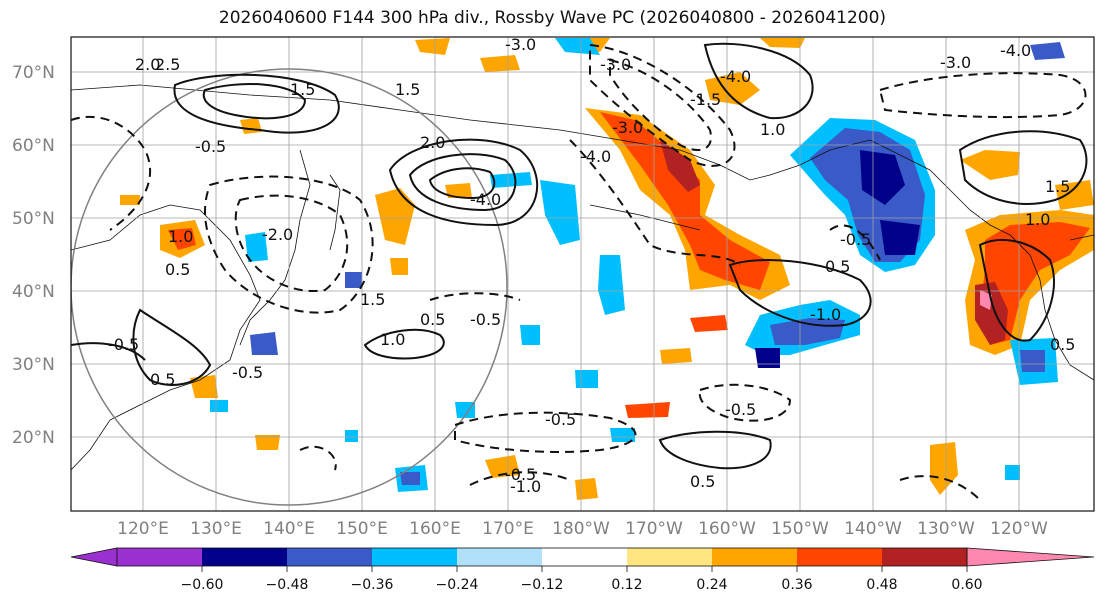  Describe the element at coordinates (881, 585) in the screenshot. I see `colorbar-tick-label: 0.48` at that location.